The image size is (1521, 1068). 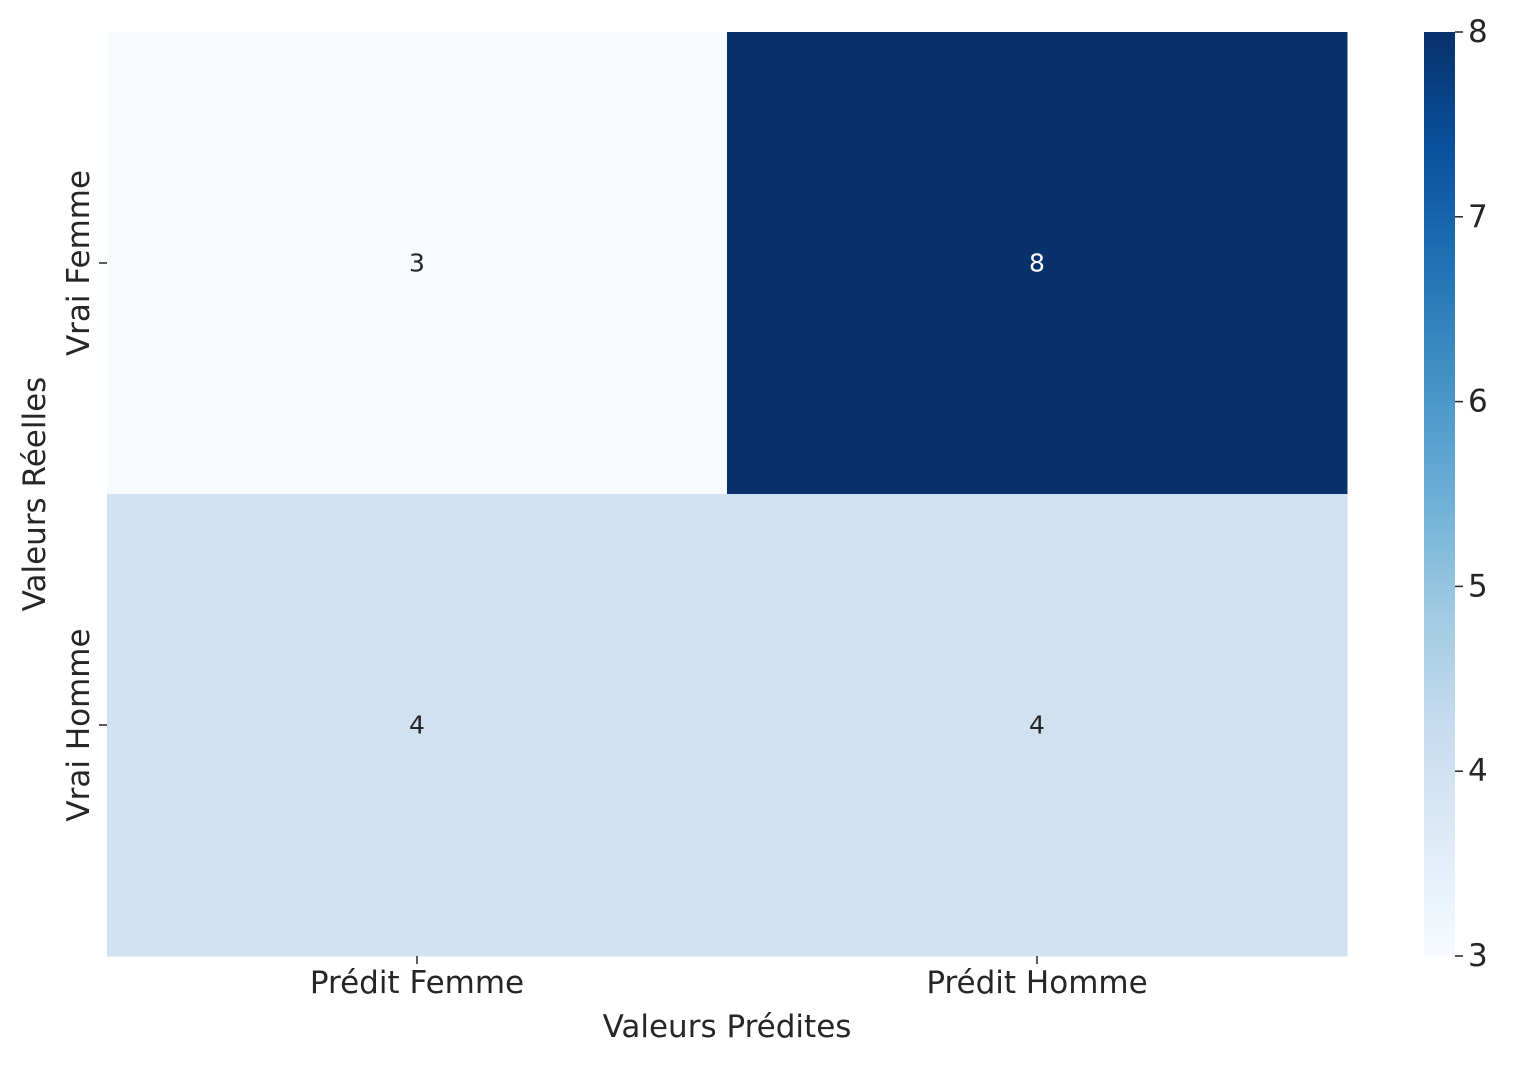 I want to click on y-axis-label: Valeurs Réelles, so click(x=35, y=494).